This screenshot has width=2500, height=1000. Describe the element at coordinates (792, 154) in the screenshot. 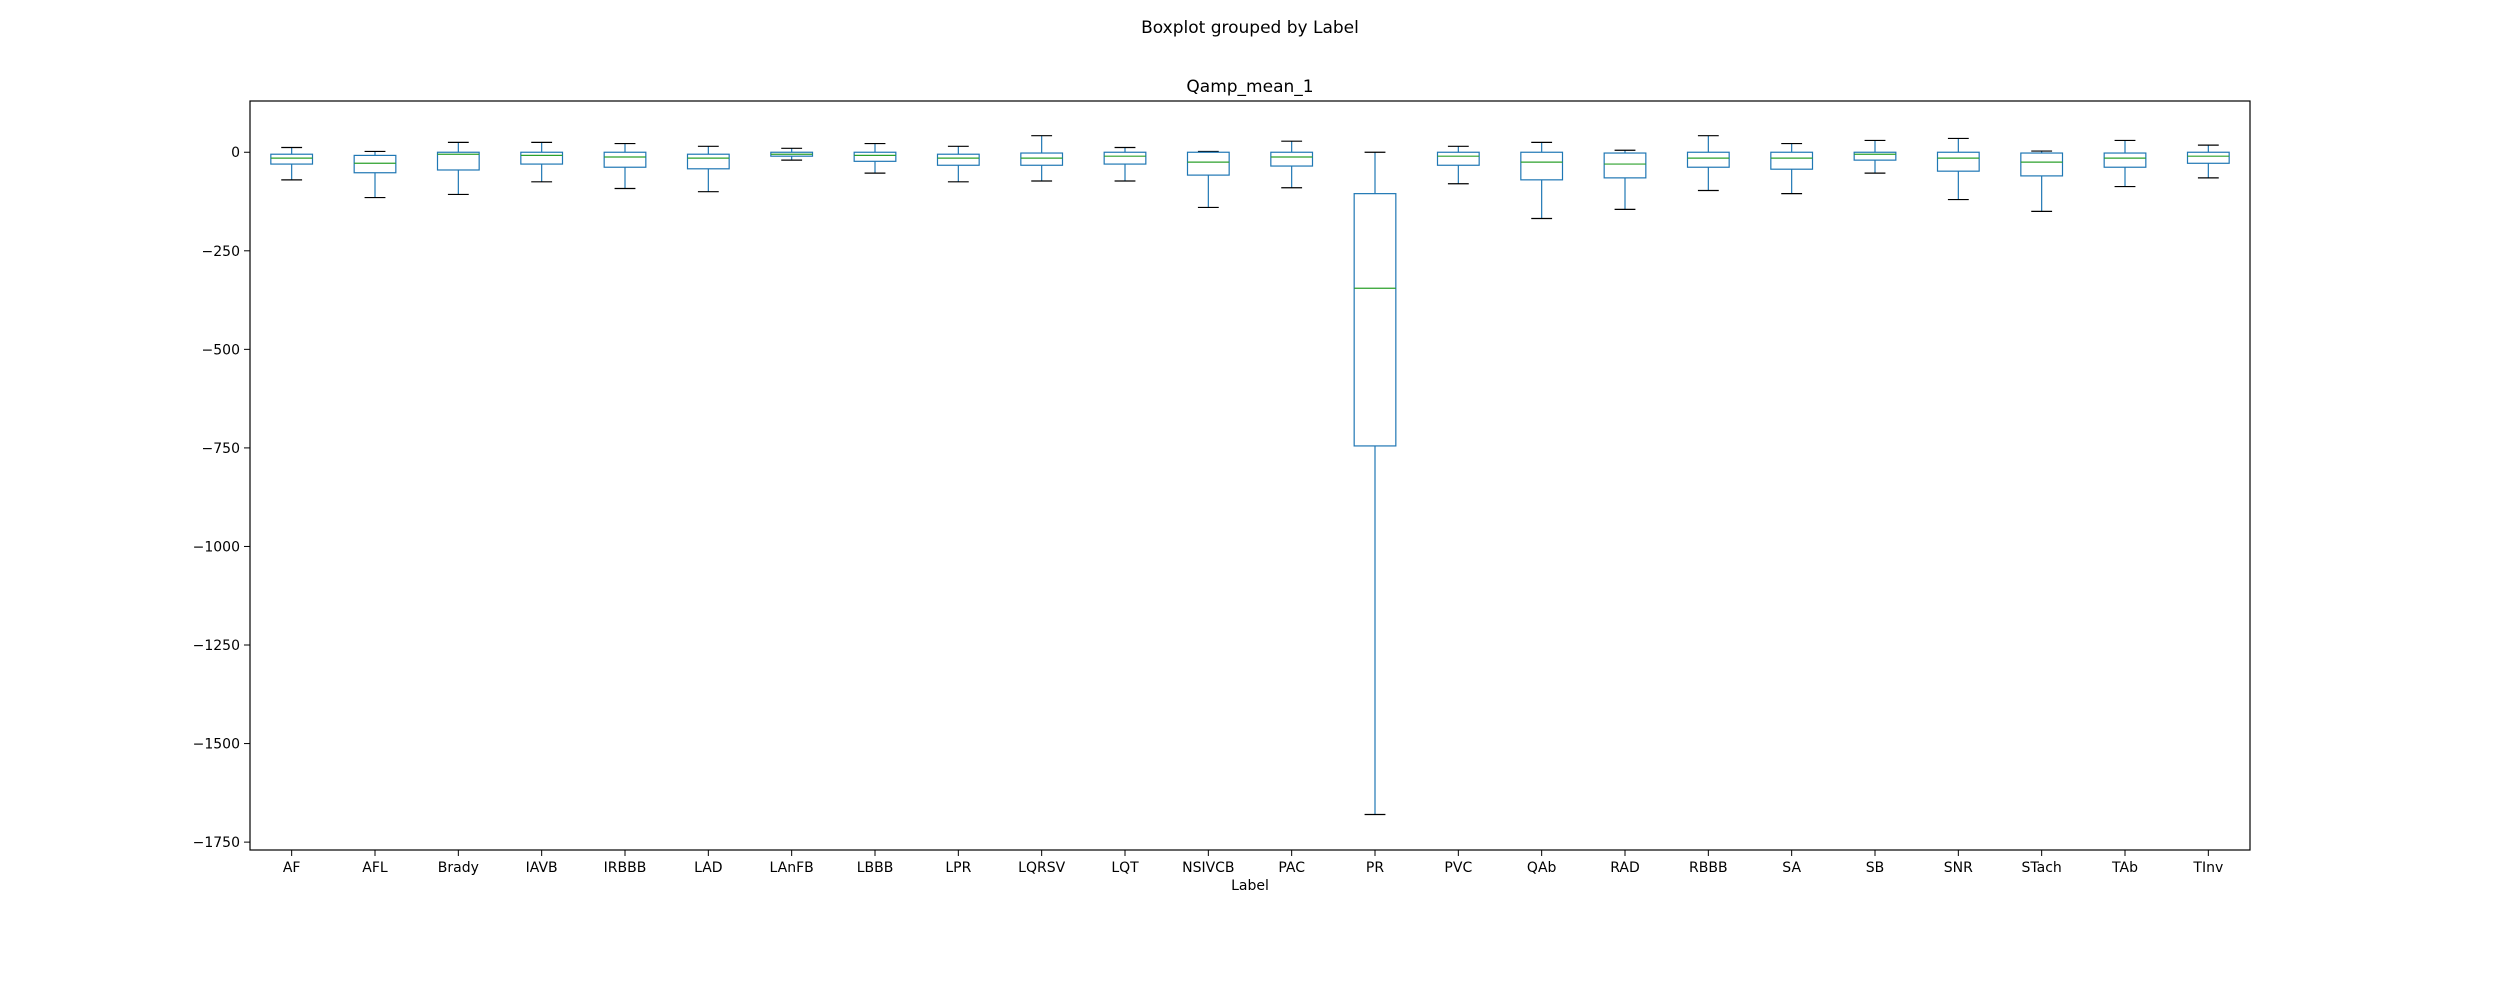

I see `box-LAnFB` at that location.